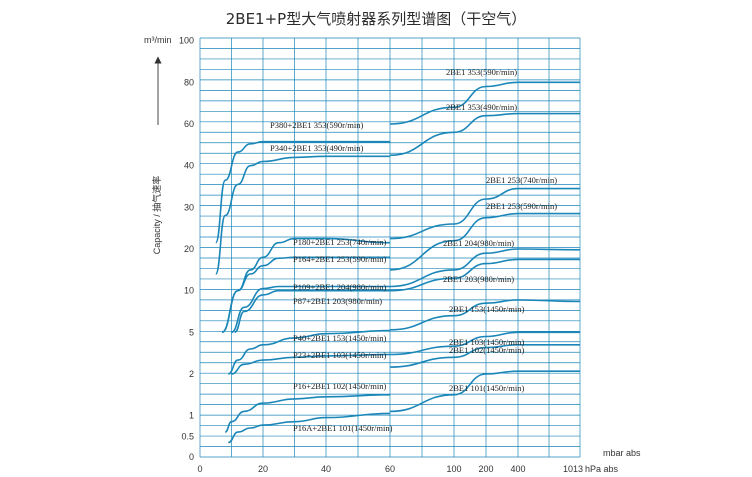 This screenshot has width=752, height=477. I want to click on curve-label: 2BE1 103(1450r/min), so click(486, 342).